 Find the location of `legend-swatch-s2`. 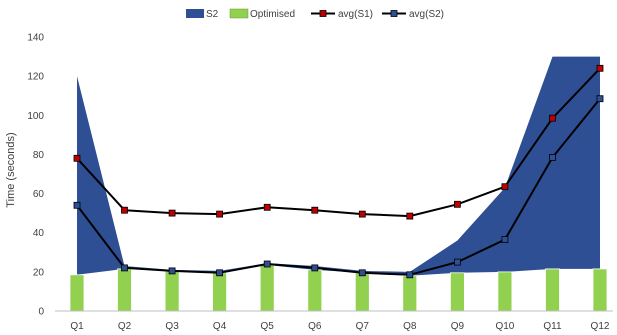

legend-swatch-s2 is located at coordinates (195, 13).